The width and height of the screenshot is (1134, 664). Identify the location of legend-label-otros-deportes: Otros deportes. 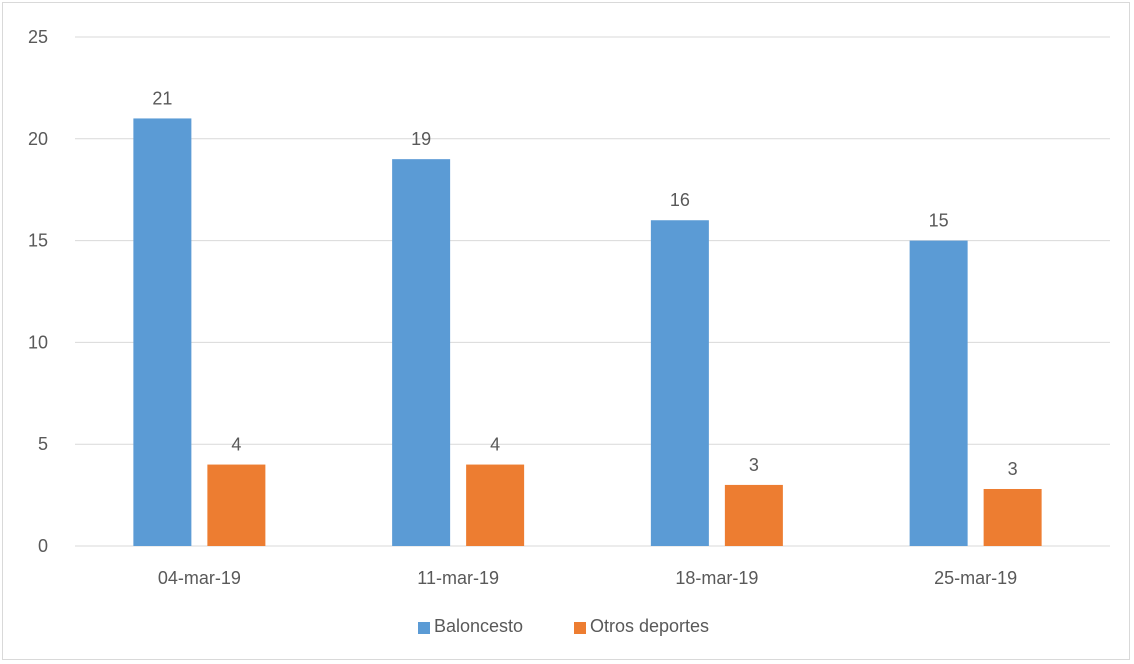
(649, 626).